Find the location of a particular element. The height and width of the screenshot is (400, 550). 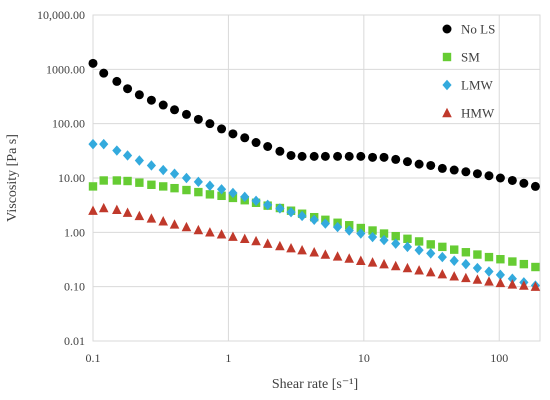

y-tick-label: 100.00 is located at coordinates (68, 124).